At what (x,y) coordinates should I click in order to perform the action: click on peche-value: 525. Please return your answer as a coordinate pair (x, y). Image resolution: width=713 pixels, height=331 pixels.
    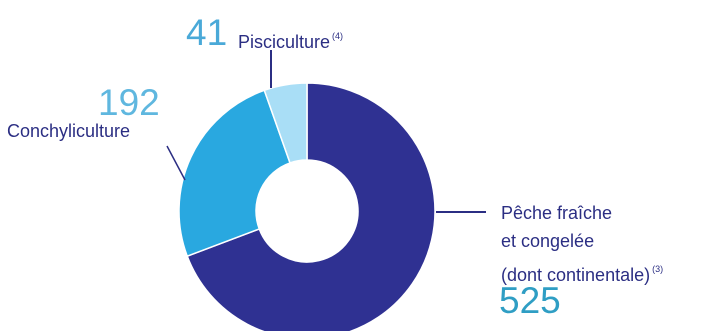
    Looking at the image, I should click on (530, 300).